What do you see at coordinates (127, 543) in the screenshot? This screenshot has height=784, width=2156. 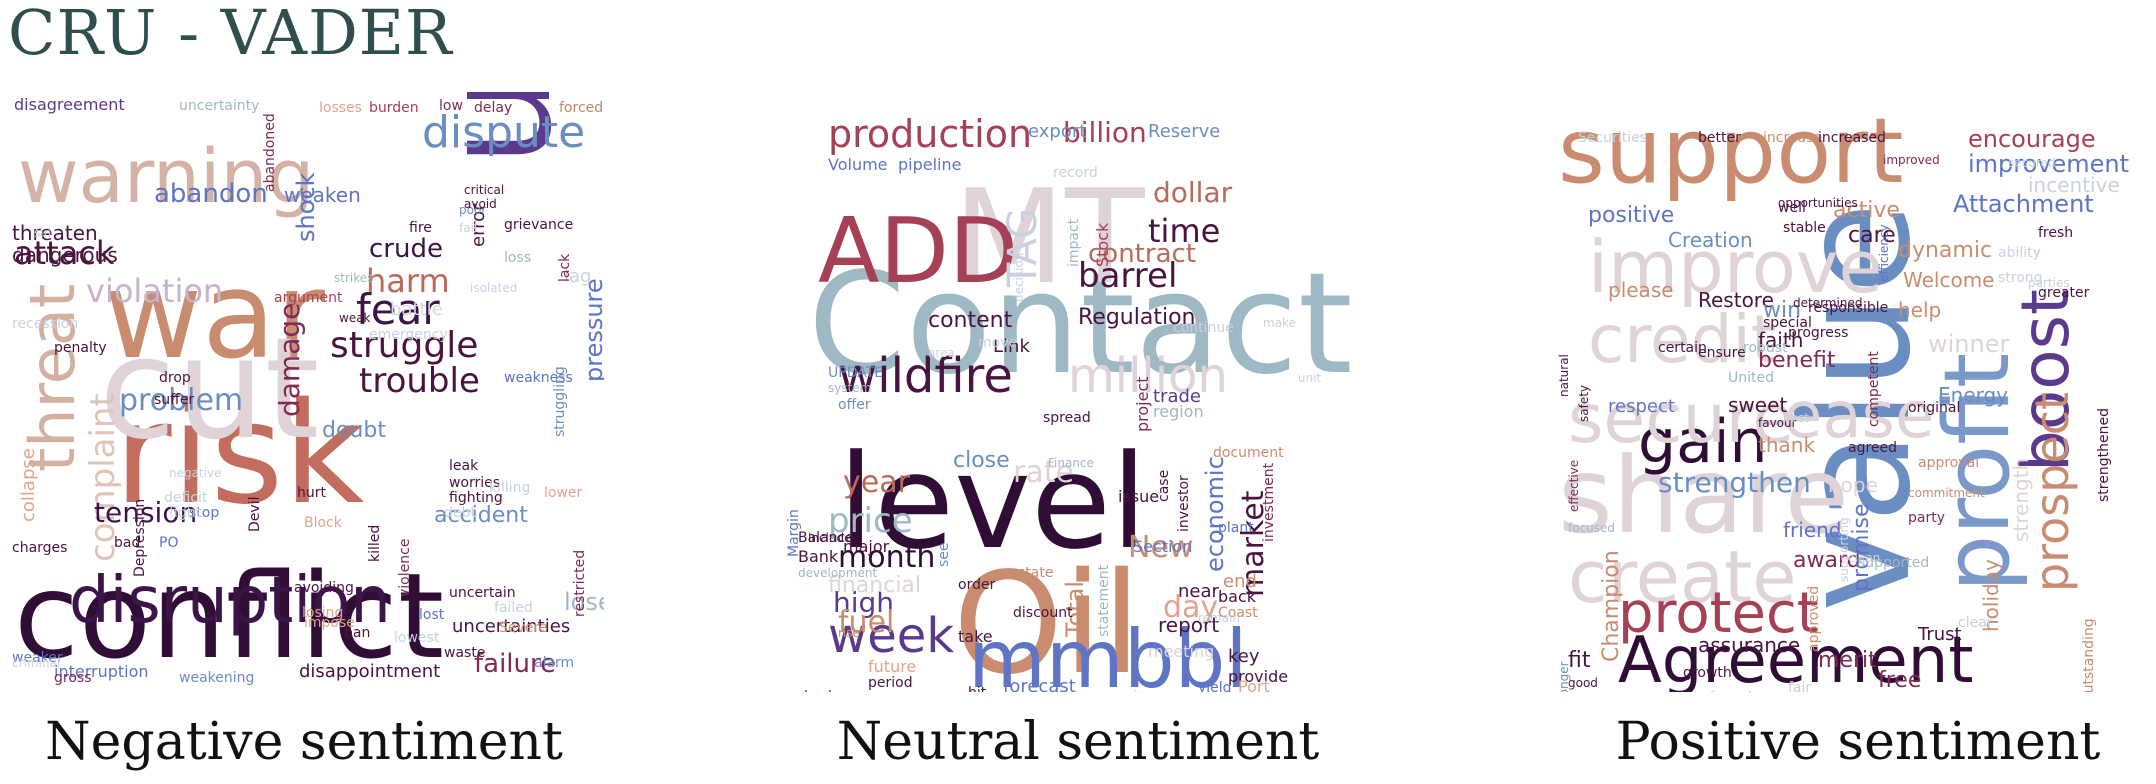 I see `word-bad: bad` at bounding box center [127, 543].